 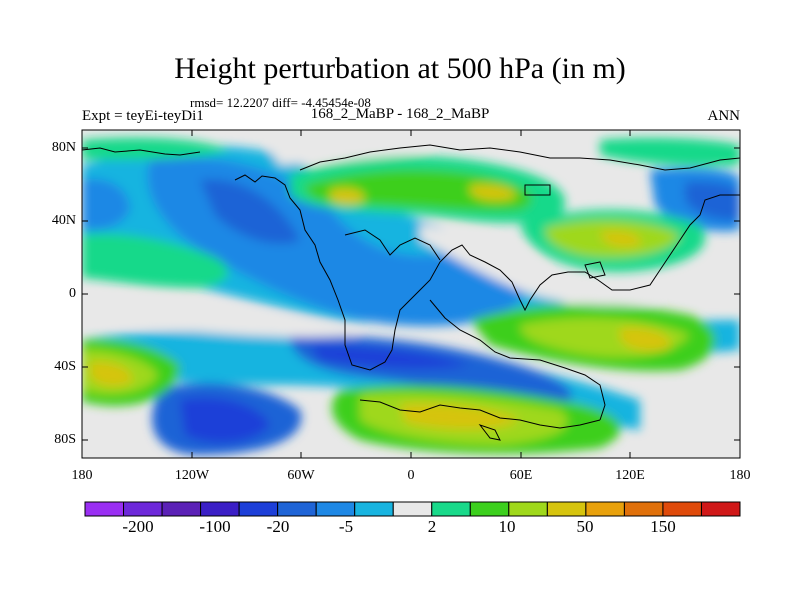 What do you see at coordinates (712, 201) in the screenshot?
I see `field-east-deep` at bounding box center [712, 201].